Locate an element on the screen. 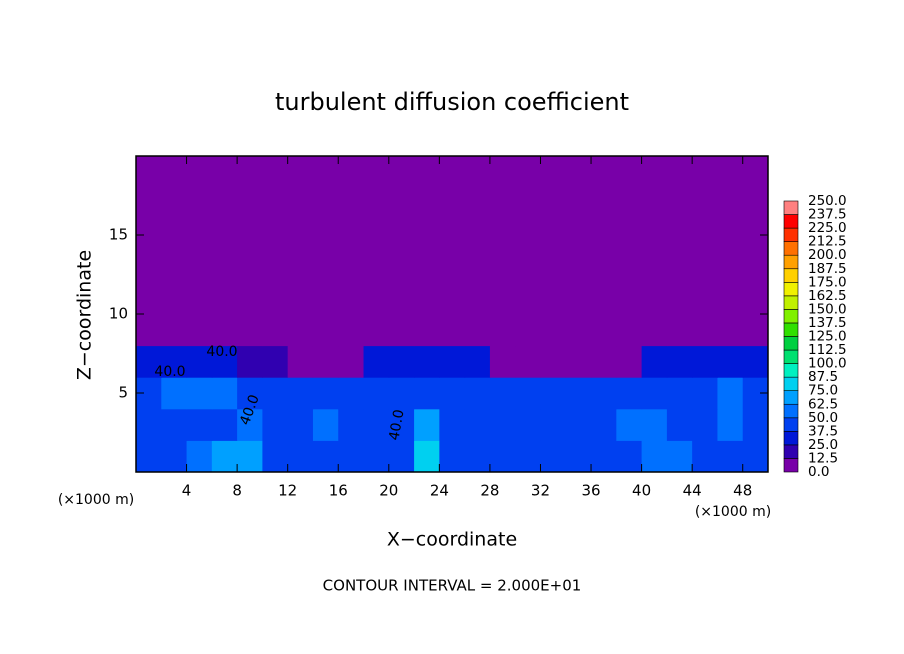  colorbar-label: 237.5 is located at coordinates (827, 215).